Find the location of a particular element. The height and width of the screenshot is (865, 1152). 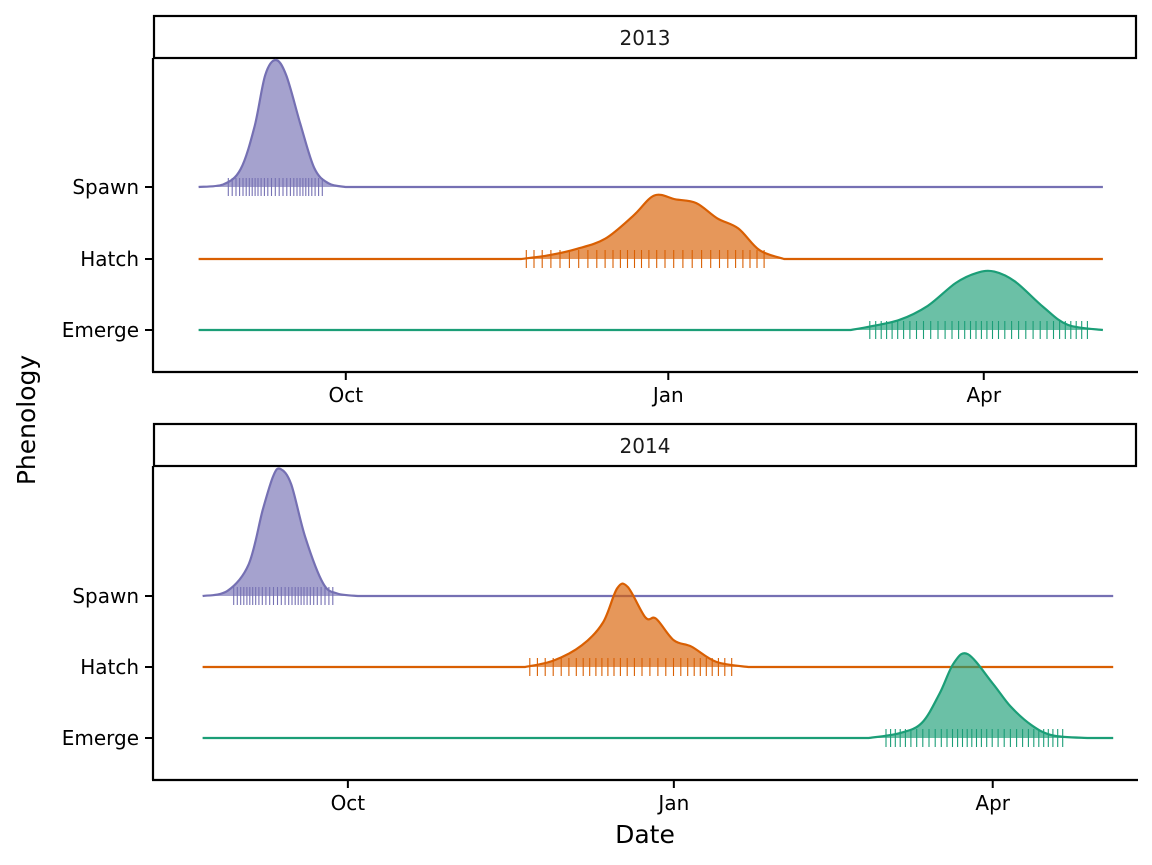

x-axis-title: Date is located at coordinates (645, 834).